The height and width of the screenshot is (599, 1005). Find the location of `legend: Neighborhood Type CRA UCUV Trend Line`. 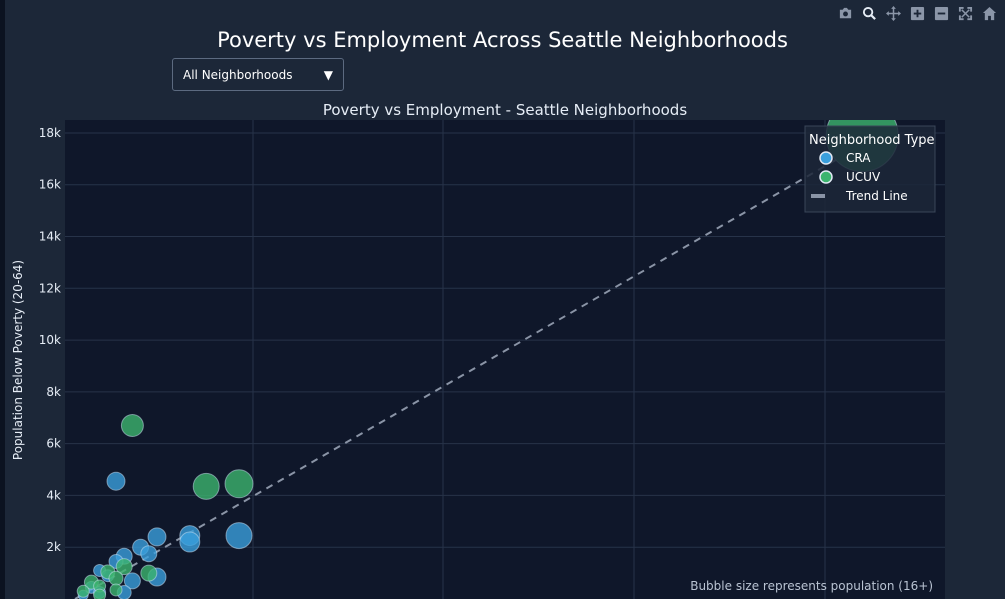

legend: Neighborhood Type CRA UCUV Trend Line is located at coordinates (870, 169).